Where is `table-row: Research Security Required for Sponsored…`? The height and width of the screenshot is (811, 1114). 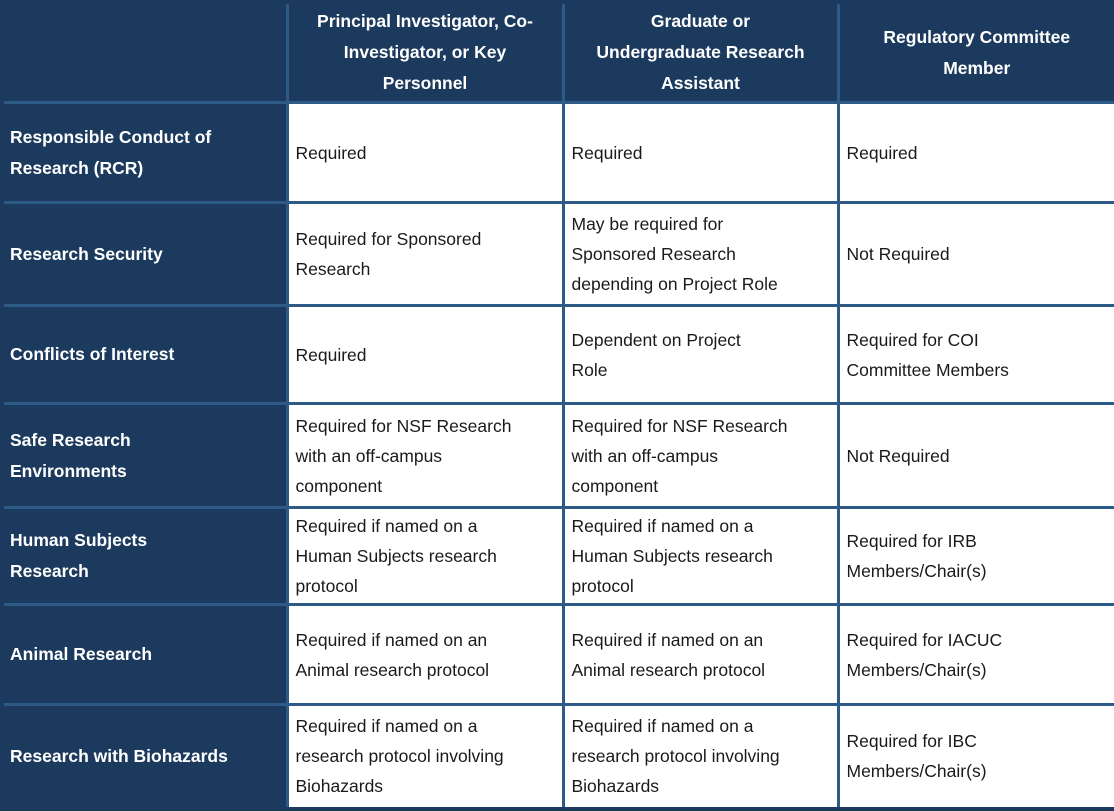 table-row: Research Security Required for Sponsored… is located at coordinates (557, 254).